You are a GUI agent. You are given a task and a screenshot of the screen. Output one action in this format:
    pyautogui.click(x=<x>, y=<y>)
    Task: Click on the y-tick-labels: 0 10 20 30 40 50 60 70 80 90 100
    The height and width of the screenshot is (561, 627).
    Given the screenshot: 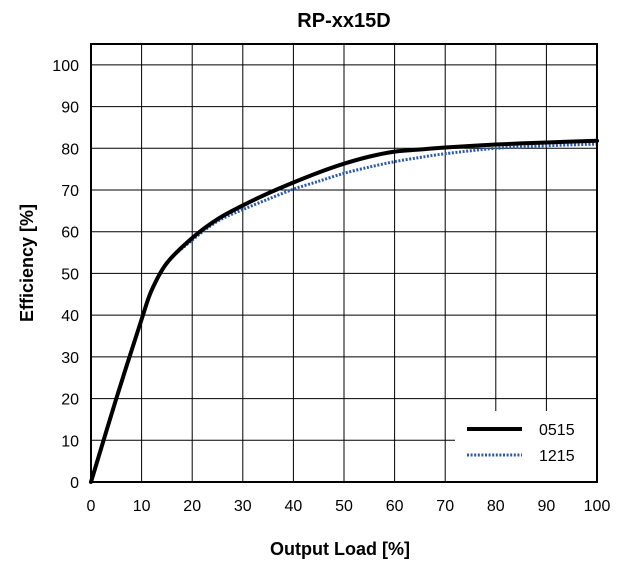 What is the action you would take?
    pyautogui.click(x=65, y=275)
    